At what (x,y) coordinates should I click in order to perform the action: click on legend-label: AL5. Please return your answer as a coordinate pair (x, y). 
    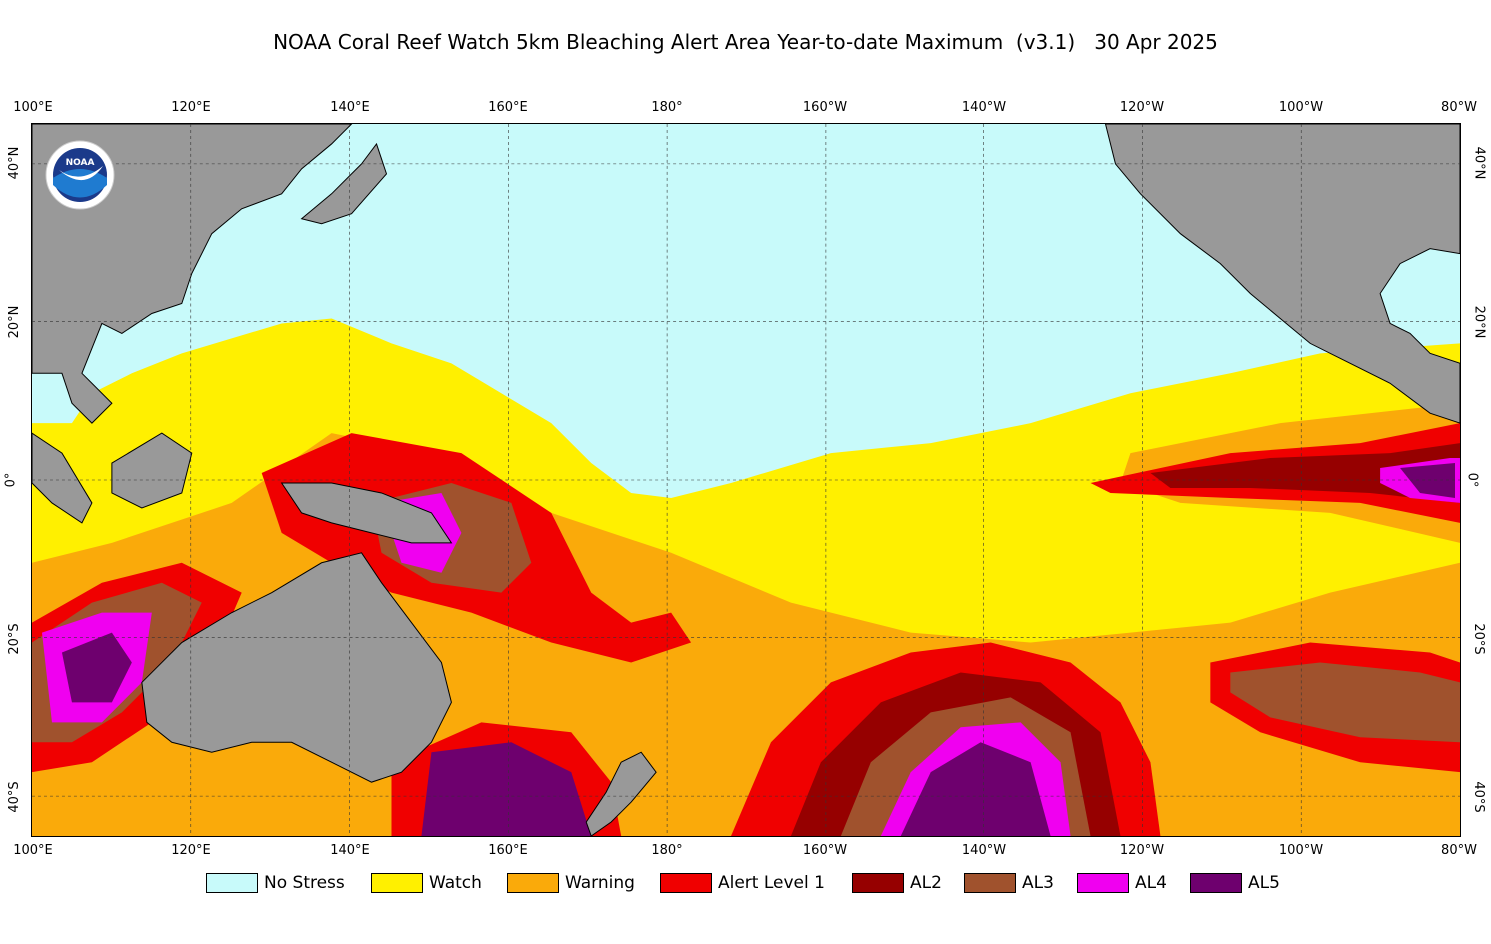
    Looking at the image, I should click on (1264, 883).